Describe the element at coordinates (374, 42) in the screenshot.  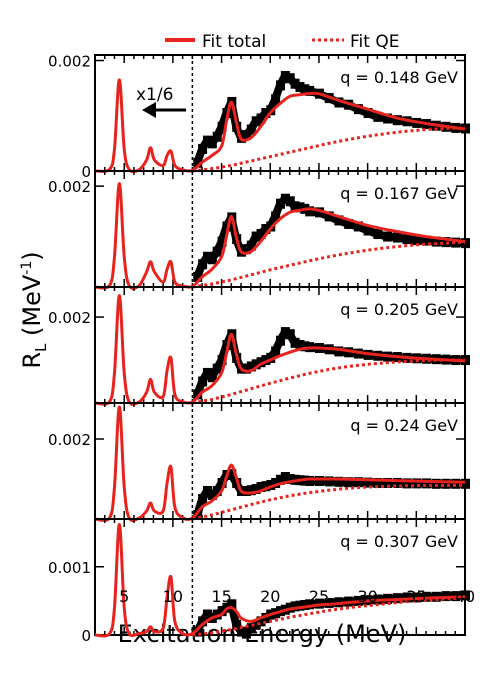
I see `legend-qe-label: Fit QE` at that location.